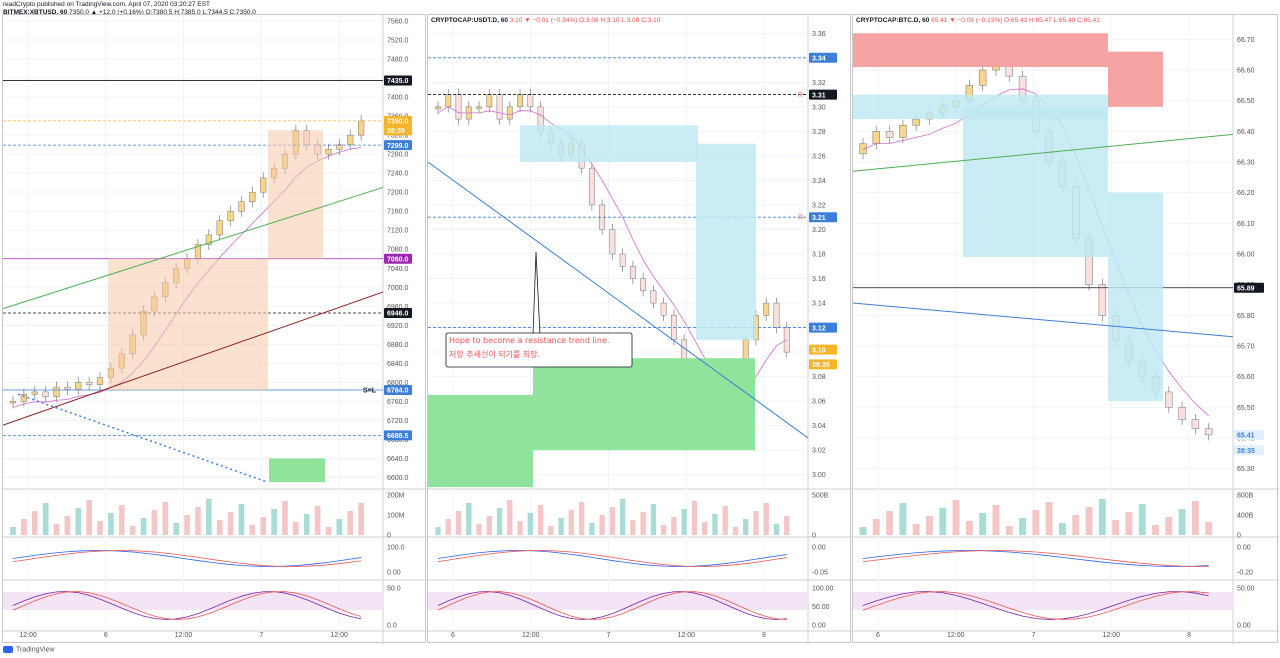  What do you see at coordinates (612, 558) in the screenshot?
I see `macd-line` at bounding box center [612, 558].